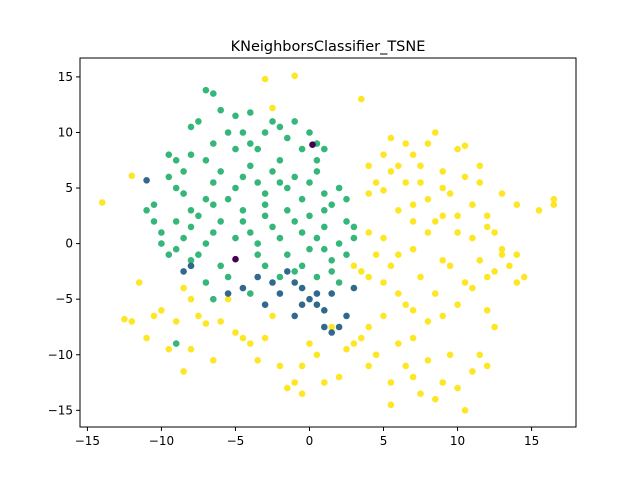  I want to click on y-tick-label: 5, so click(69, 188).